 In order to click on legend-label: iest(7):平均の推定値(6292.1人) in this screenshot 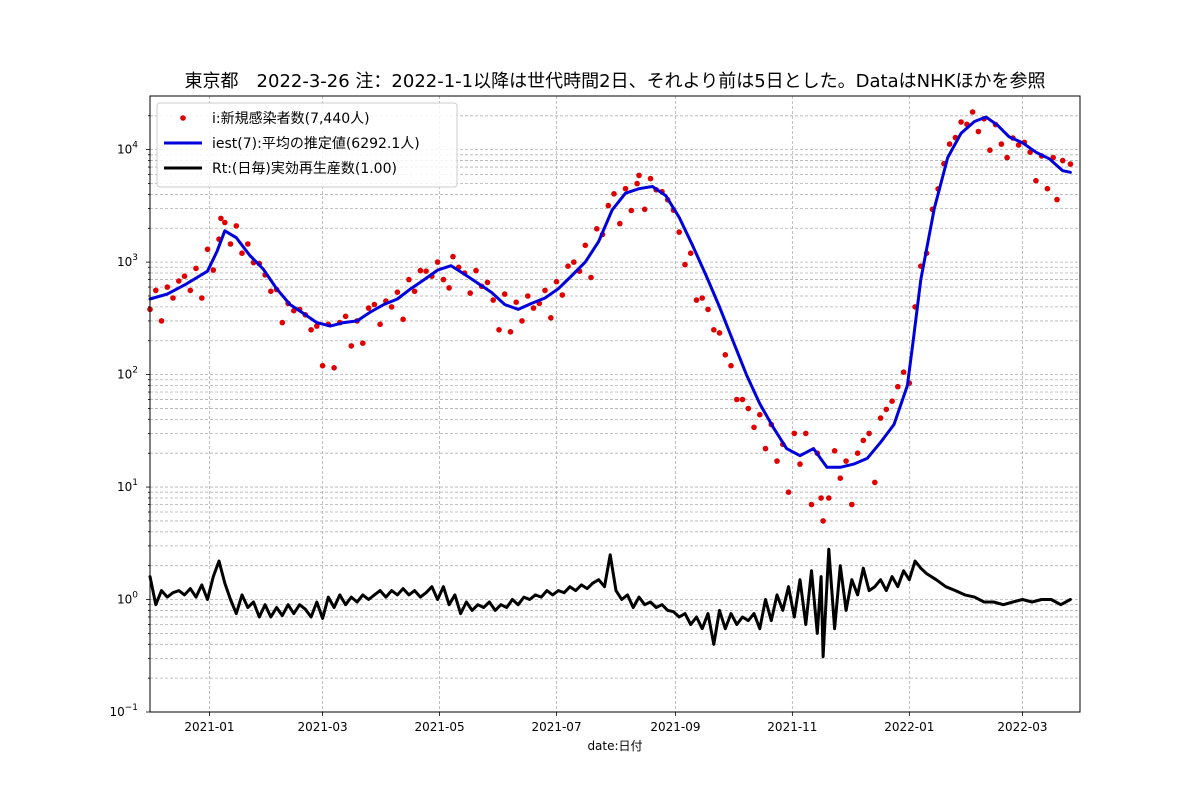, I will do `click(316, 144)`.